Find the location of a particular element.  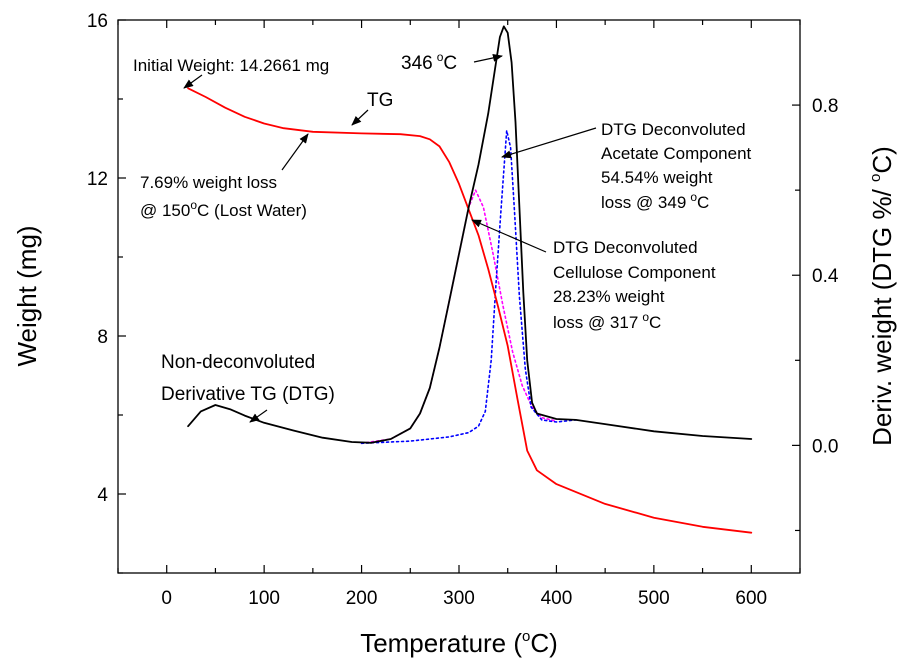

y-tick-label: 16 is located at coordinates (97, 21).